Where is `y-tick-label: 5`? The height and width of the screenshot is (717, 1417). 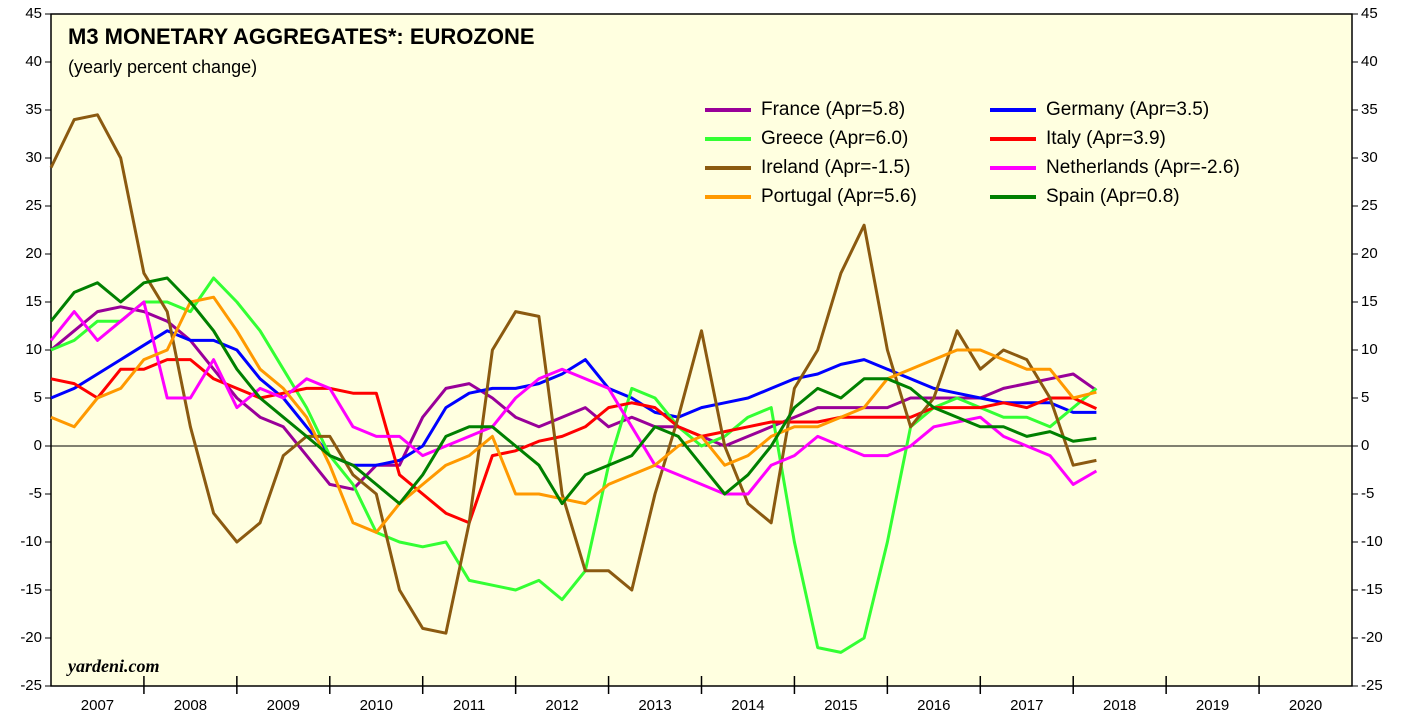 y-tick-label: 5 is located at coordinates (38, 397).